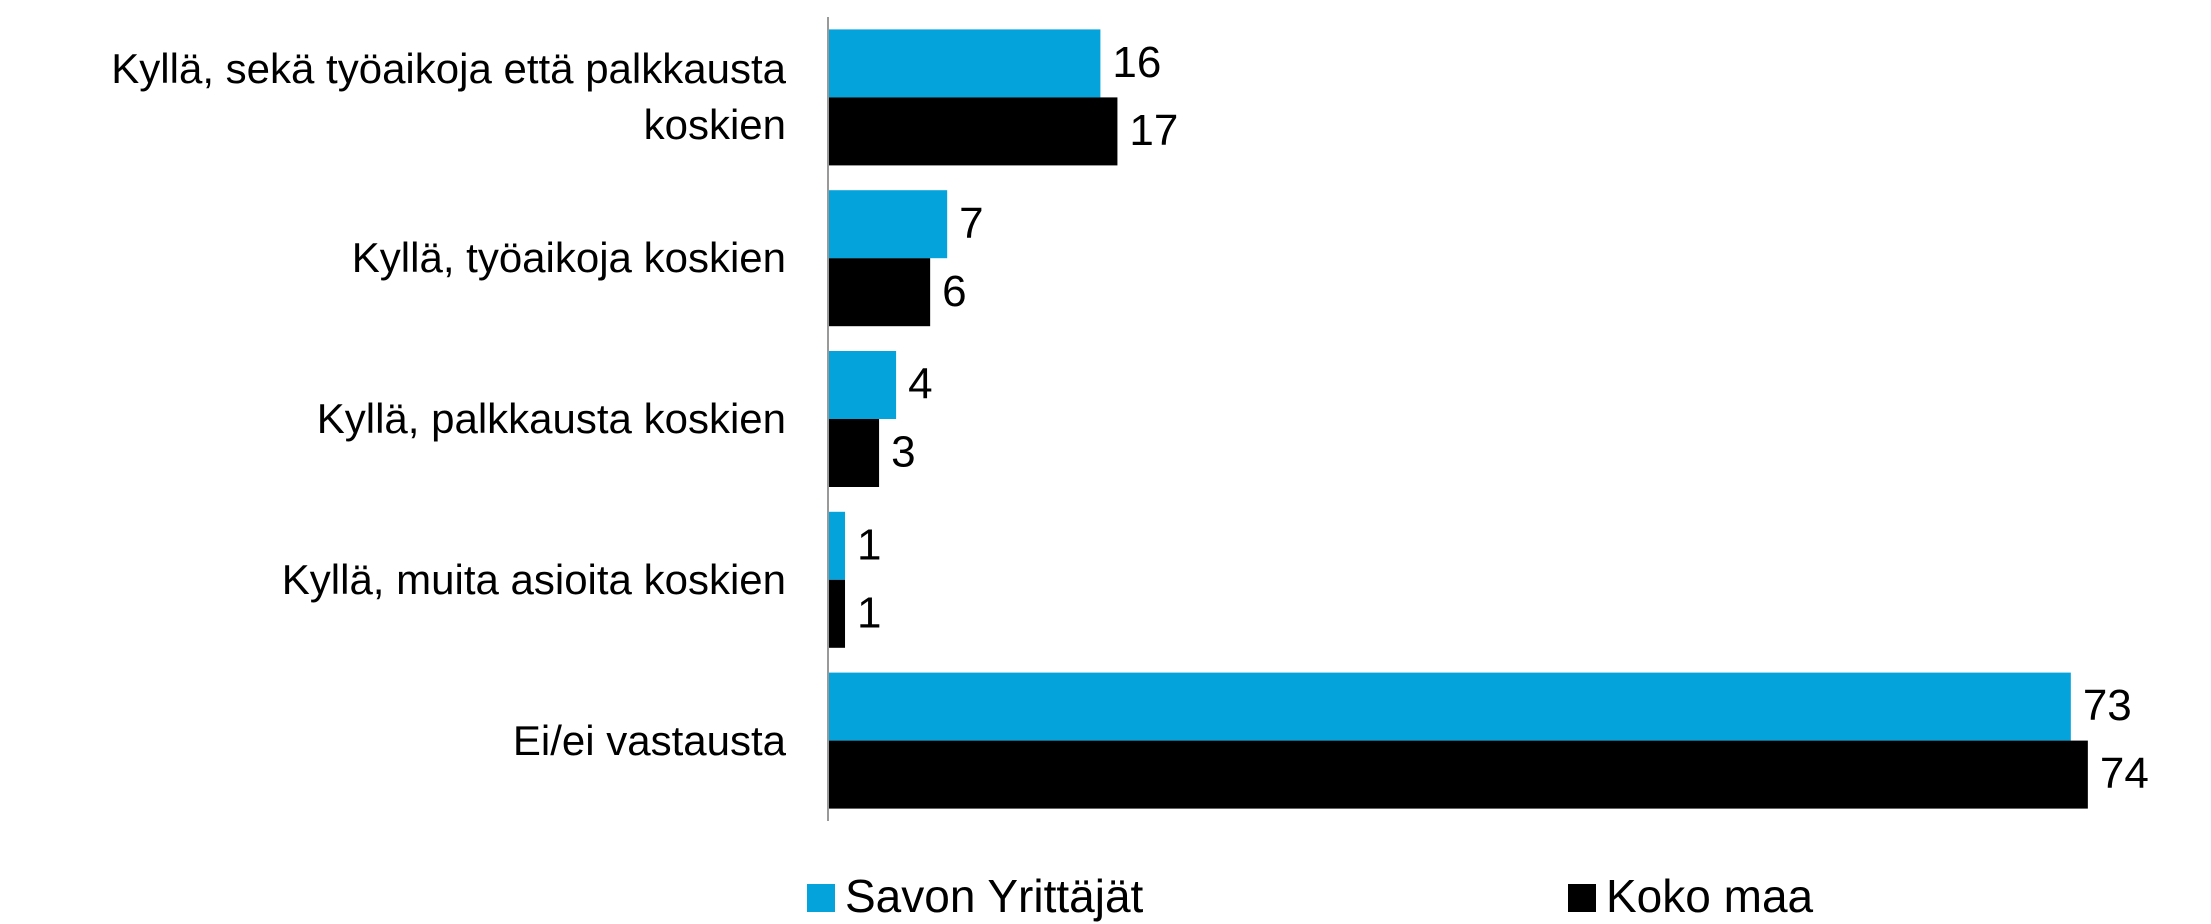 This screenshot has height=924, width=2211. Describe the element at coordinates (649, 740) in the screenshot. I see `category-label: Ei/ei vastausta` at that location.